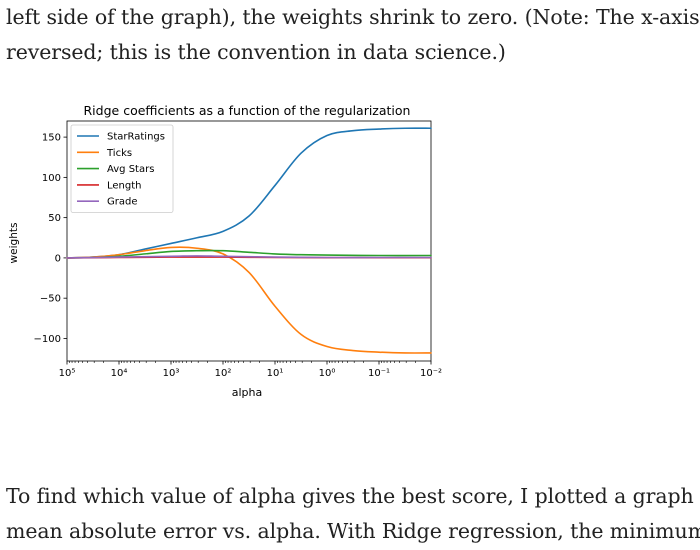 The height and width of the screenshot is (550, 700). Describe the element at coordinates (275, 373) in the screenshot. I see `x-tick-label: 10¹` at that location.